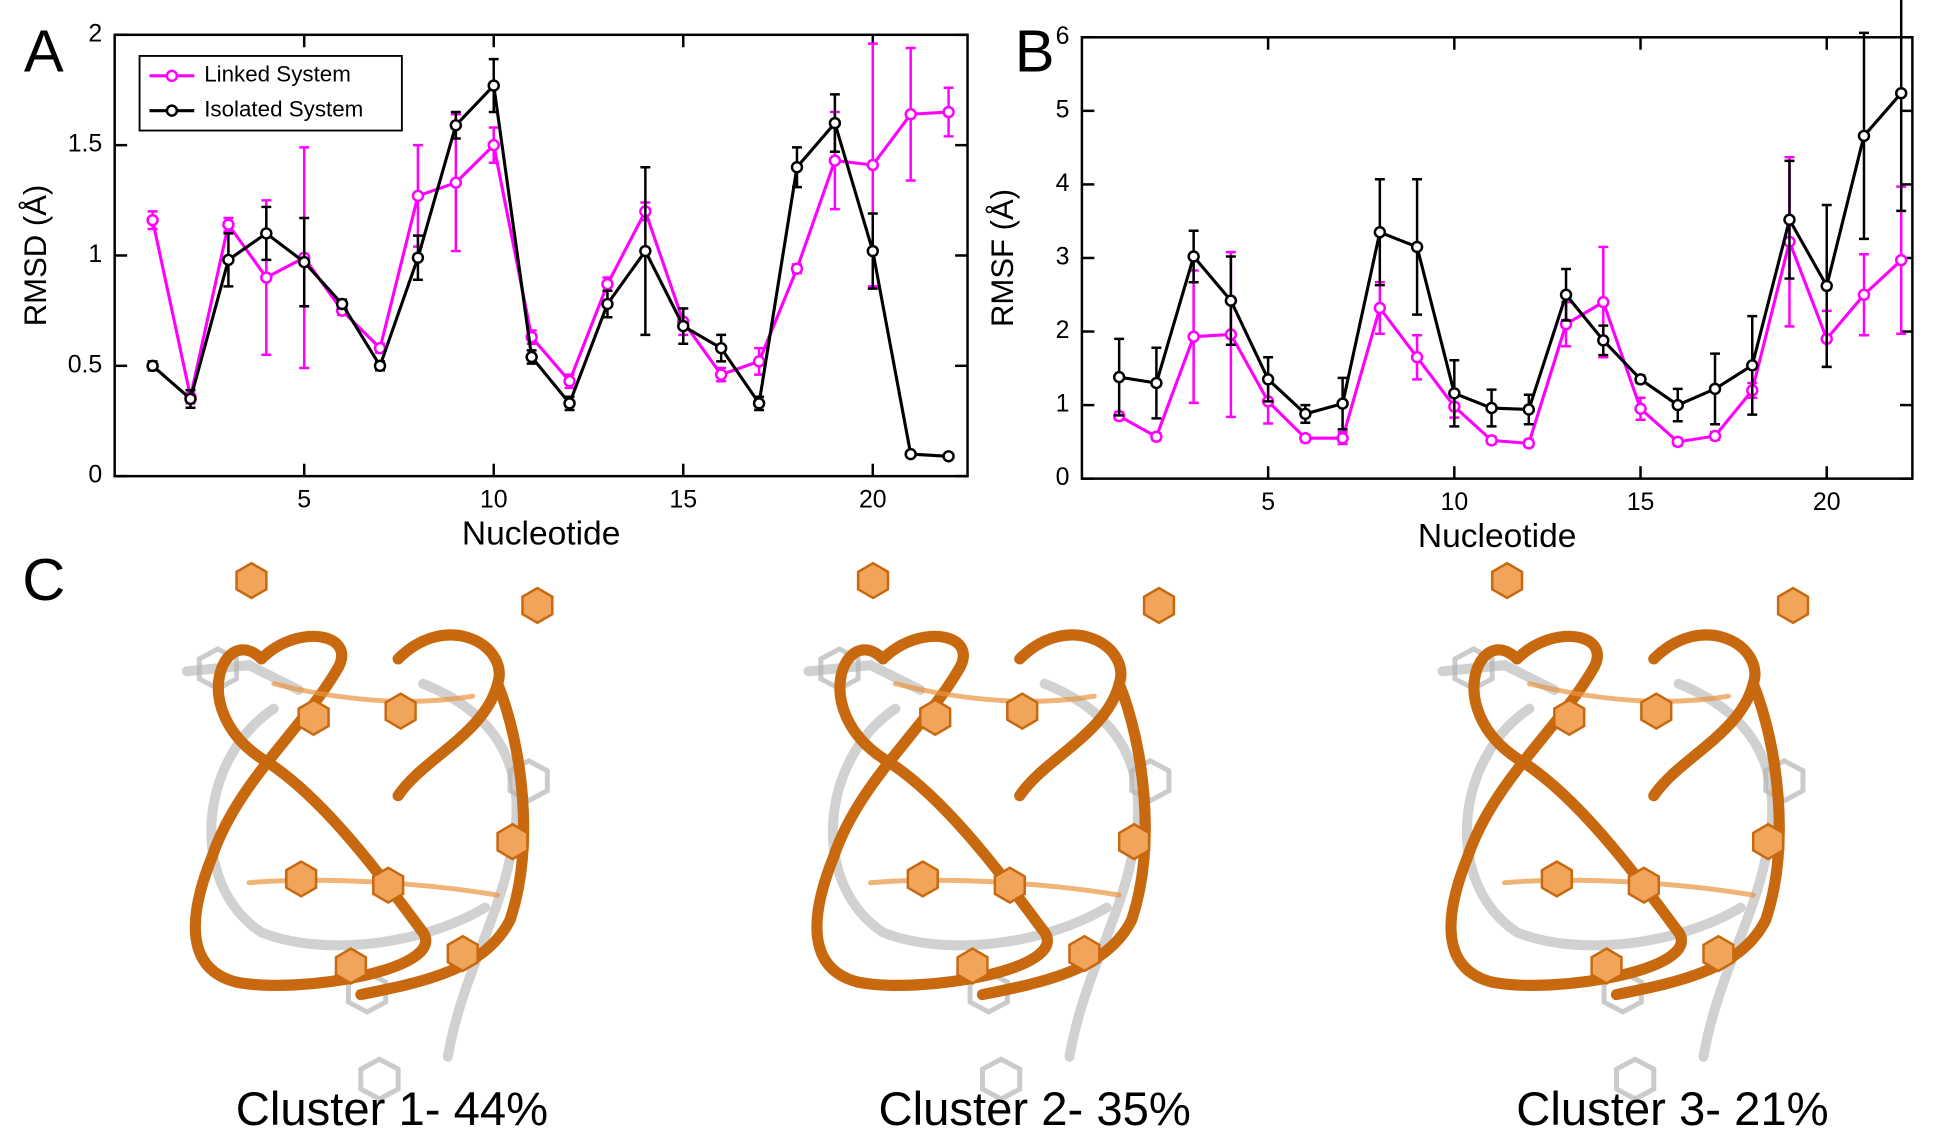  Describe the element at coordinates (1901, 106) in the screenshot. I see `error-bar` at that location.